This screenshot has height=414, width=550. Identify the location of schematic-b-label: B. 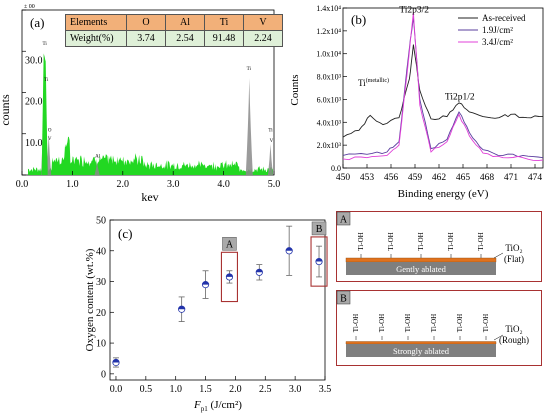
(343, 299).